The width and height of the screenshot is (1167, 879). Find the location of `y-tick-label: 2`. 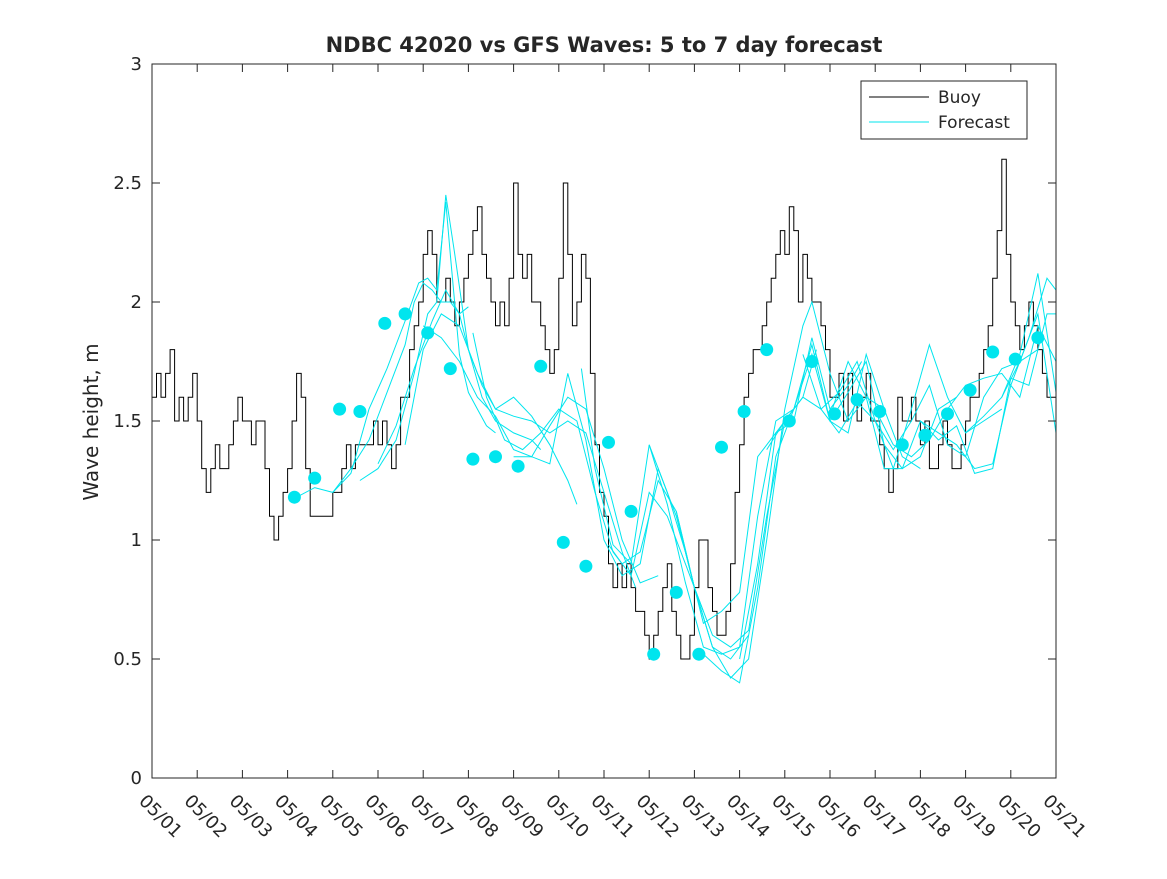

y-tick-label: 2 is located at coordinates (136, 302).